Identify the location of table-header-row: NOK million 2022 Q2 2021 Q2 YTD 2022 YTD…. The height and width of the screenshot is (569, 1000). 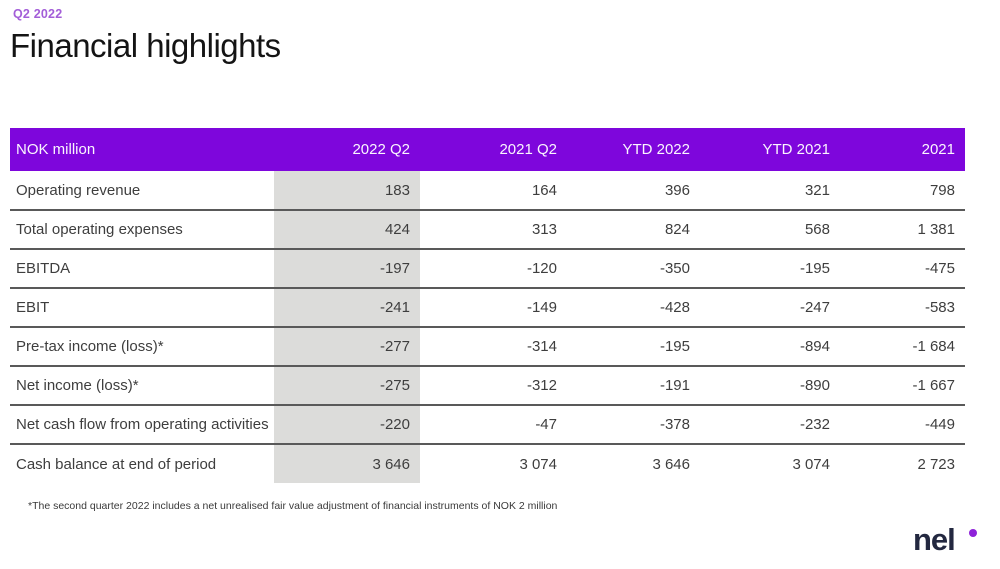
(487, 149).